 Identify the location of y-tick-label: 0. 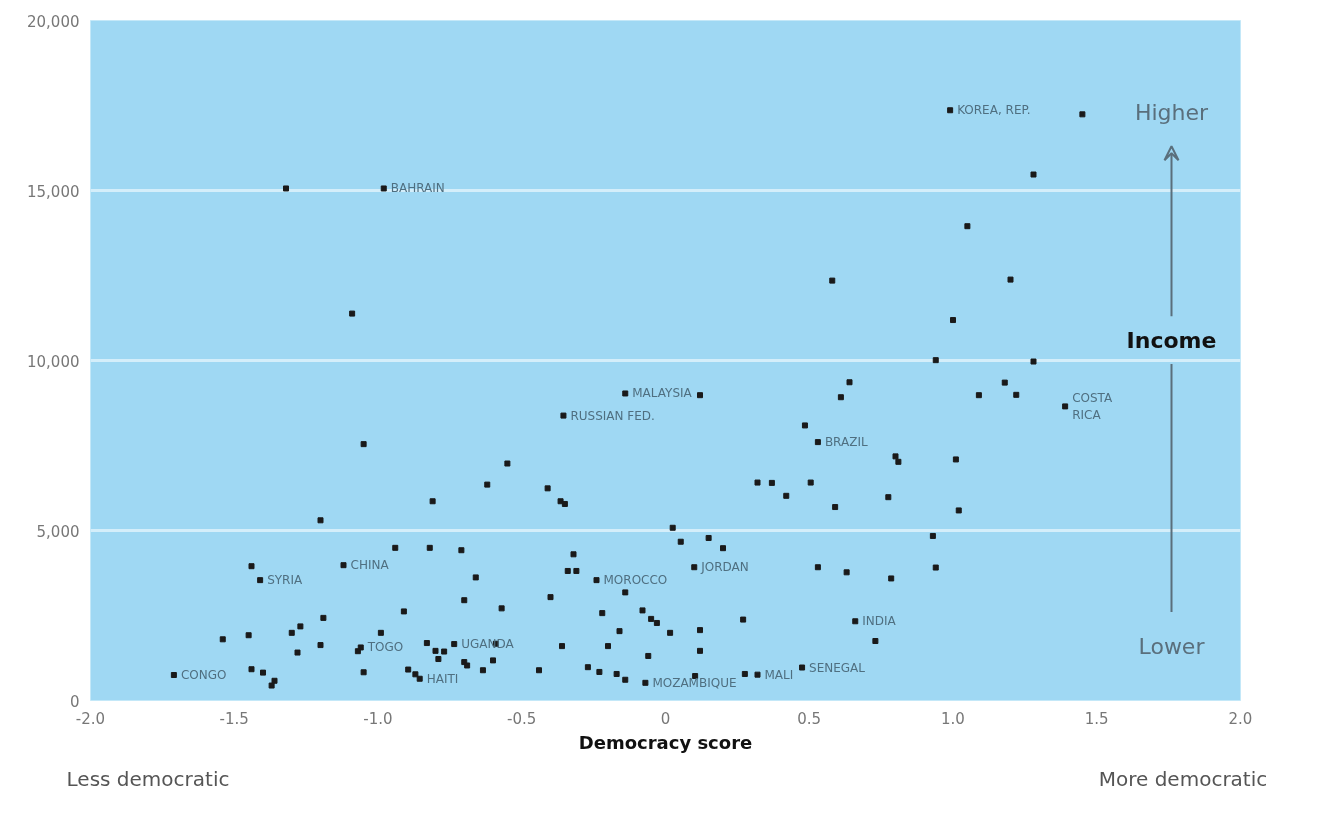
(74, 701).